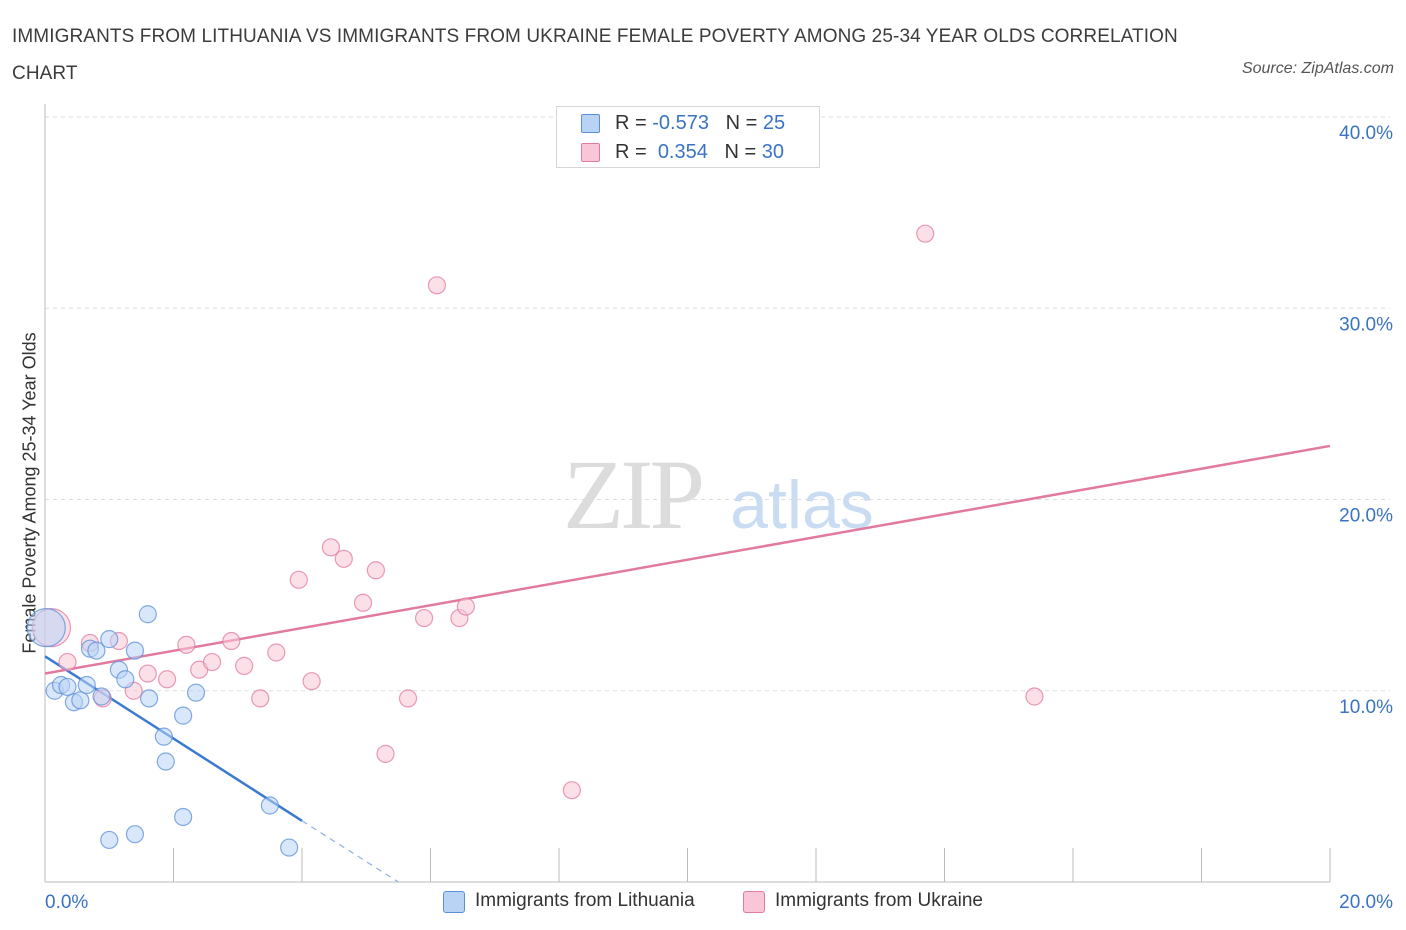  Describe the element at coordinates (585, 900) in the screenshot. I see `legend-label-lithuania: Immigrants from Lithuania` at that location.